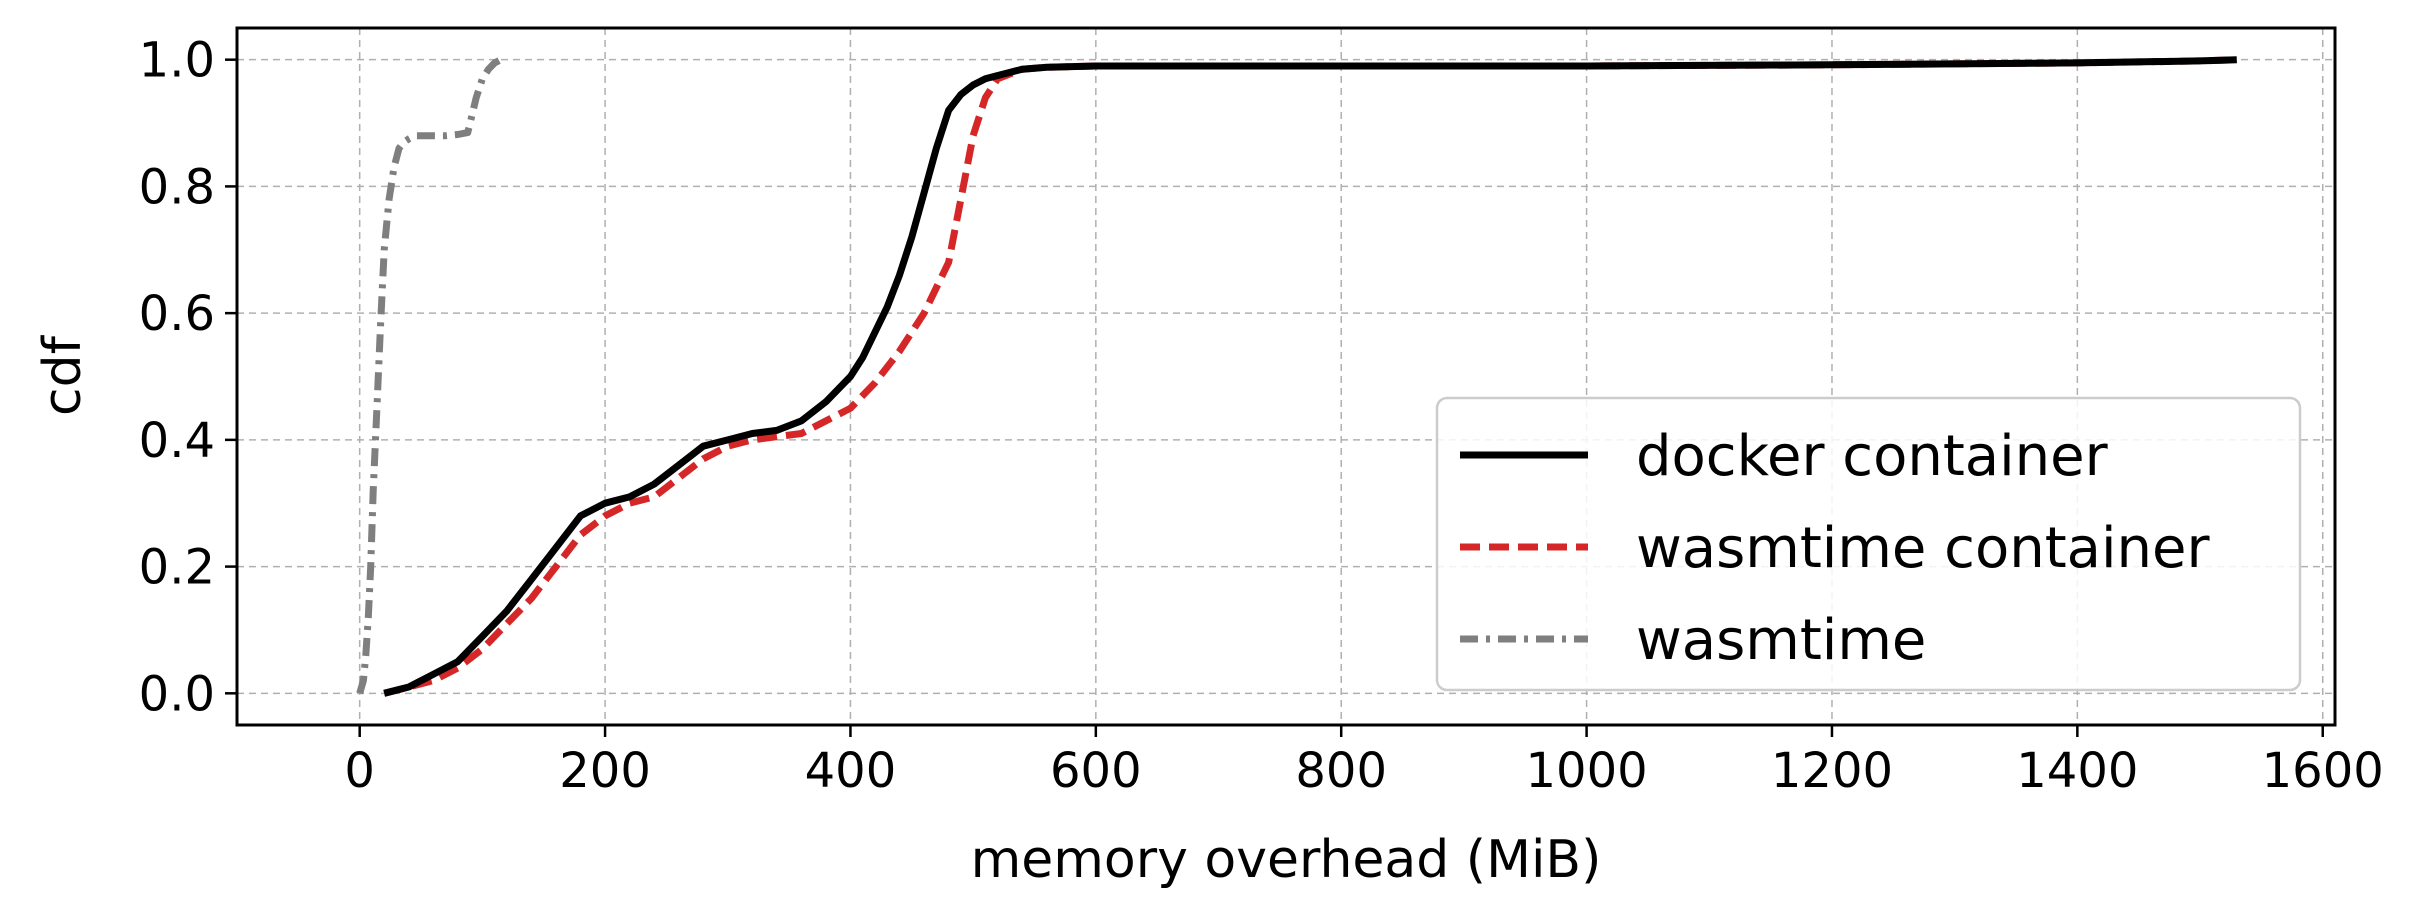 This screenshot has width=2430, height=918. What do you see at coordinates (177, 187) in the screenshot?
I see `y-tick-label: 0.8` at bounding box center [177, 187].